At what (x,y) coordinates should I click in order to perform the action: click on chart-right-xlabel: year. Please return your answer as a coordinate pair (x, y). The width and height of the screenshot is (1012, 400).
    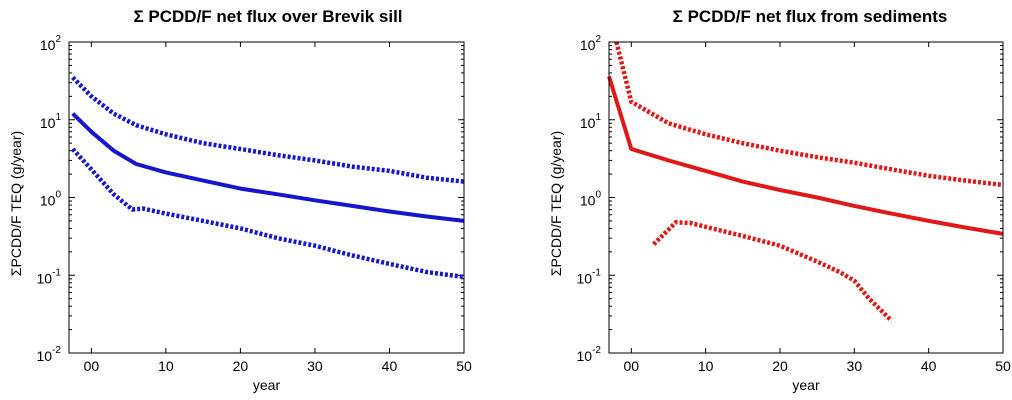
    Looking at the image, I should click on (806, 385).